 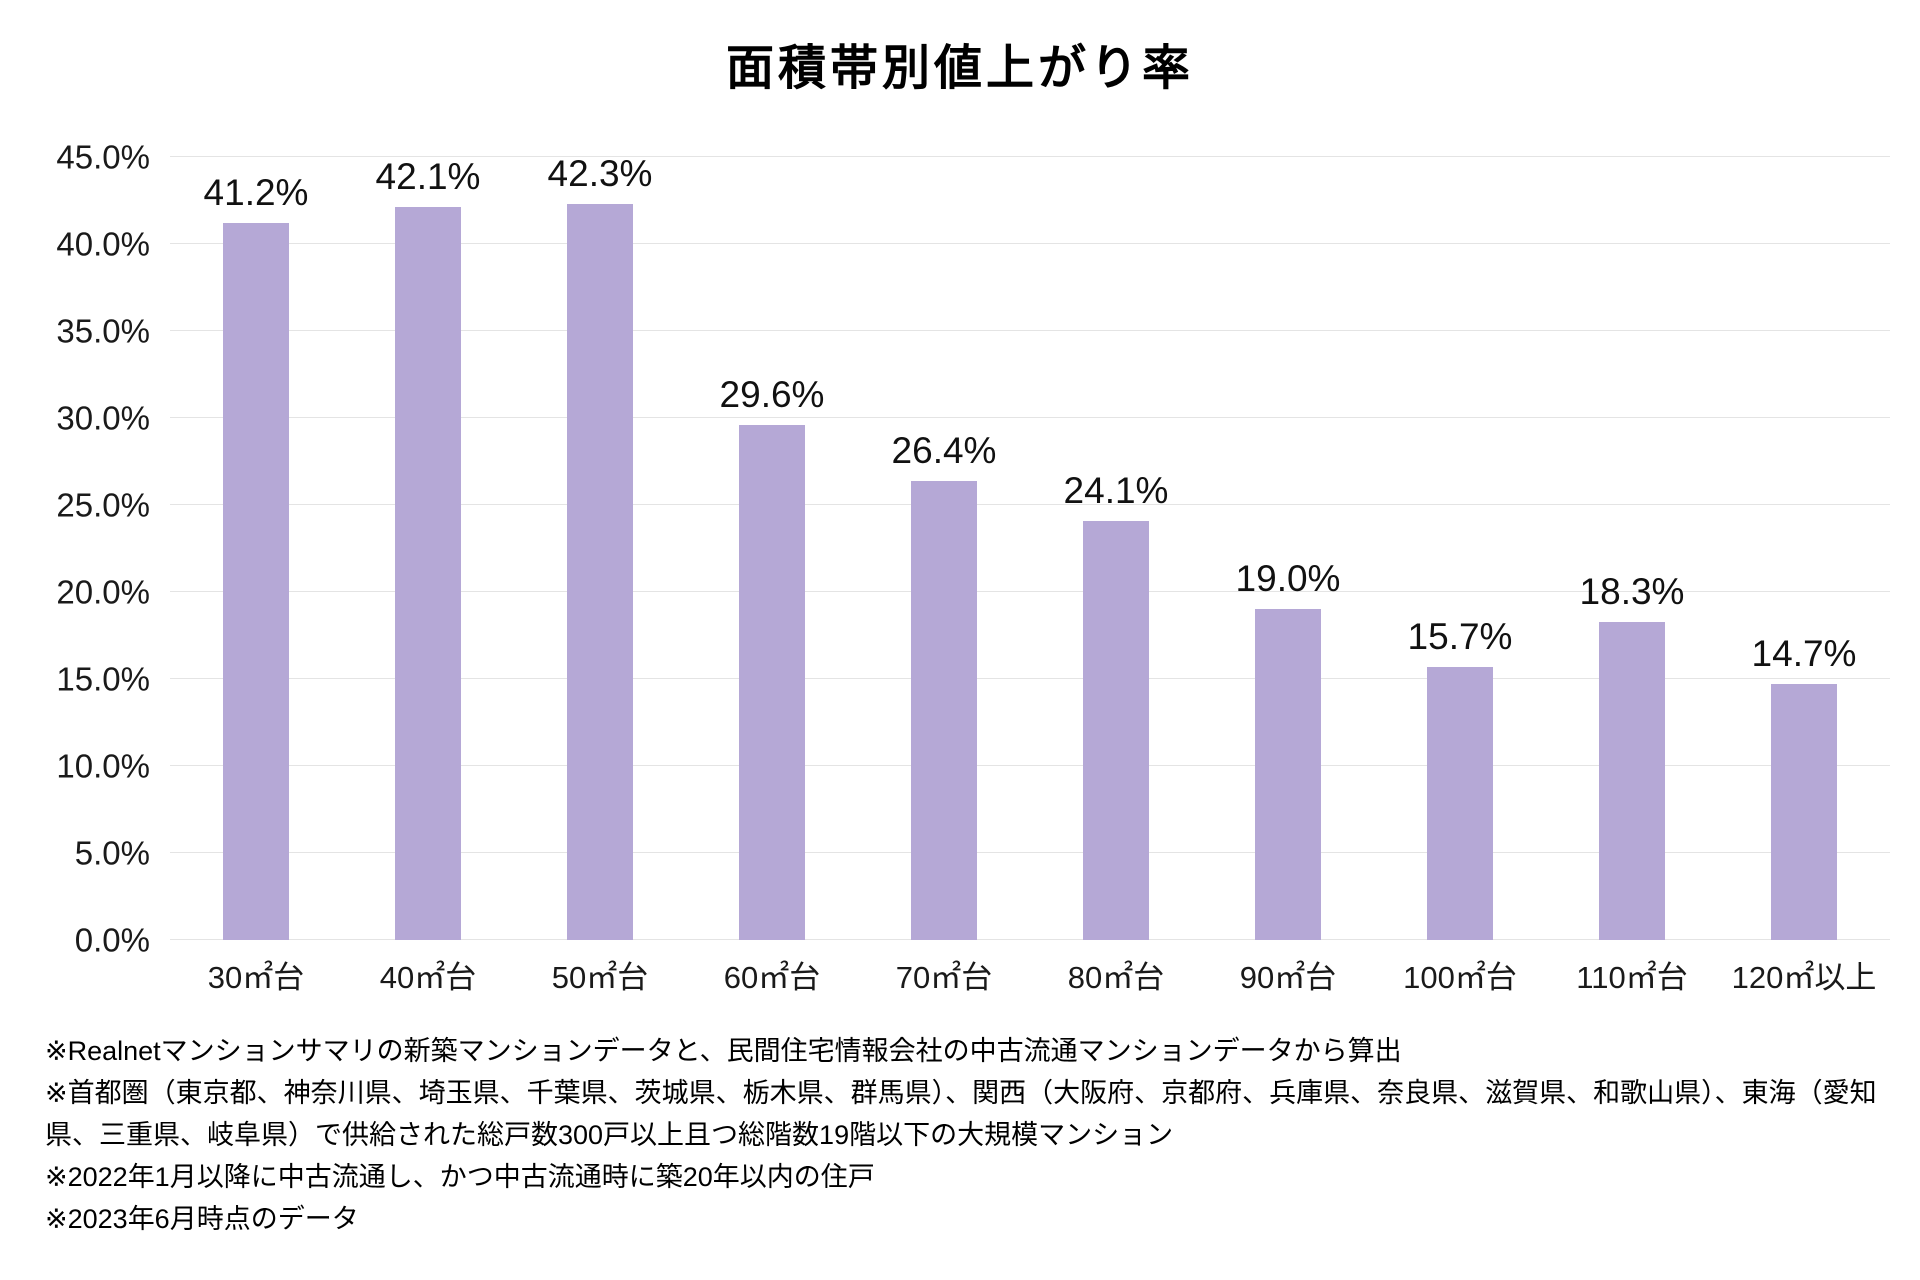 What do you see at coordinates (1116, 490) in the screenshot?
I see `bar-value-label: 24.1%` at bounding box center [1116, 490].